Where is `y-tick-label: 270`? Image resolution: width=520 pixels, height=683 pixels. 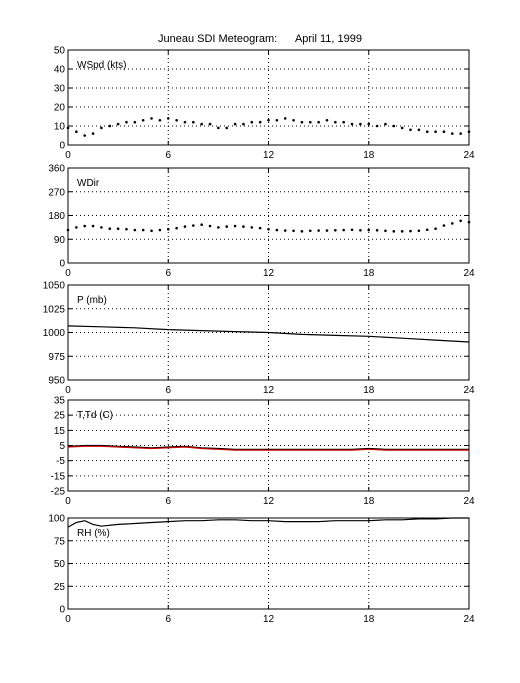 y-tick-label: 270 is located at coordinates (56, 192).